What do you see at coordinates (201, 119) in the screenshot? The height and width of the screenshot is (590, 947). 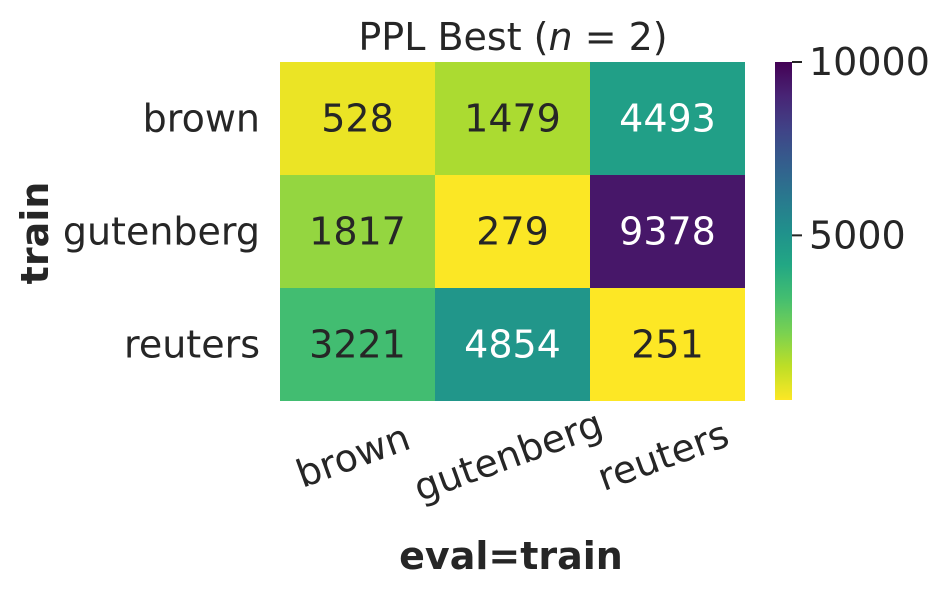 I see `y-tick-label: brown` at bounding box center [201, 119].